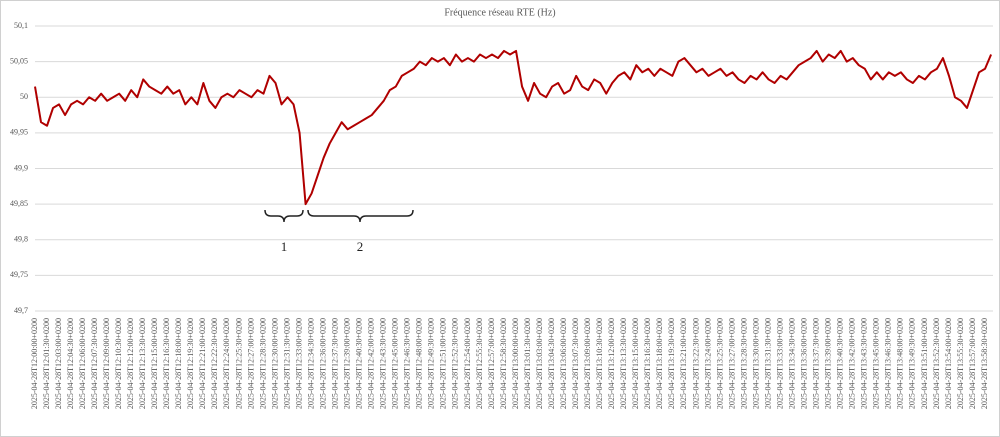 Image resolution: width=1000 pixels, height=437 pixels. I want to click on x-tick-label: 2025-04-28T12:30:00+0200, so click(274, 363).